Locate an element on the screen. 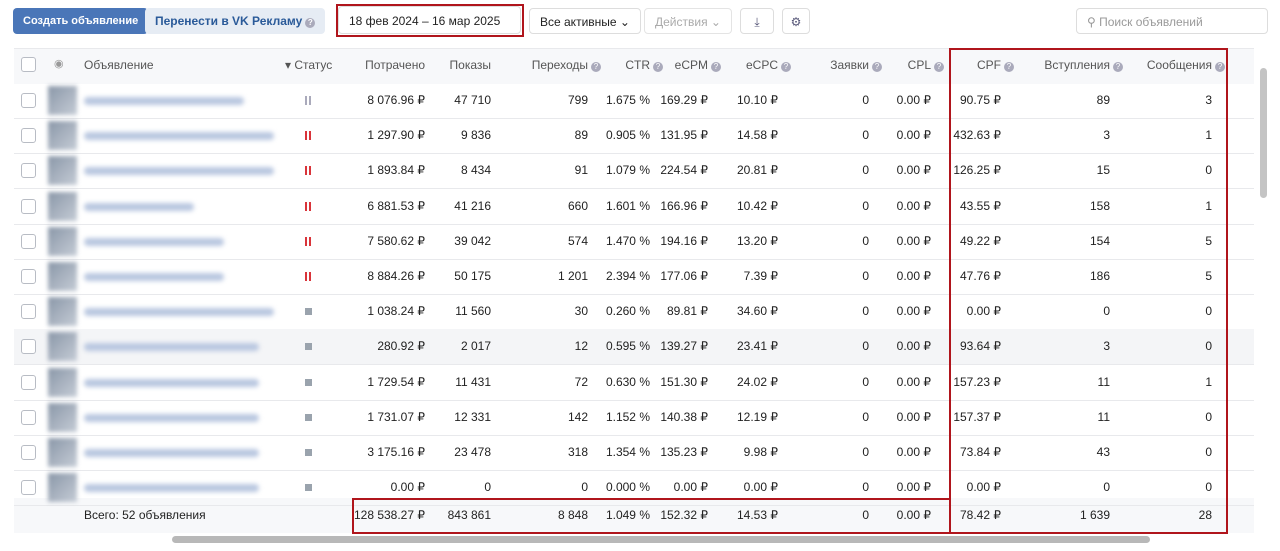 This screenshot has width=1280, height=551. cell: 139.27 ₽ is located at coordinates (684, 346).